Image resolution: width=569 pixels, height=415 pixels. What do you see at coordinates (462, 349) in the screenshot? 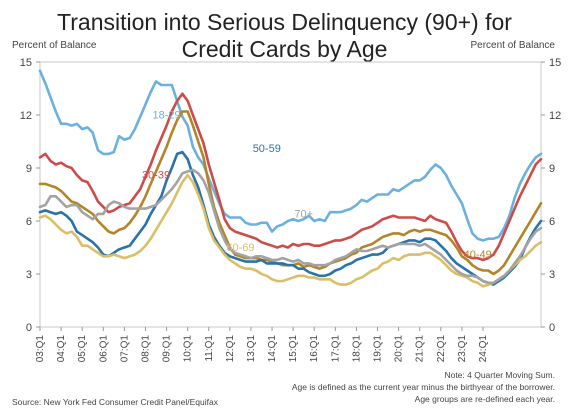
I see `x-tick-label: 23:Q1` at bounding box center [462, 349].